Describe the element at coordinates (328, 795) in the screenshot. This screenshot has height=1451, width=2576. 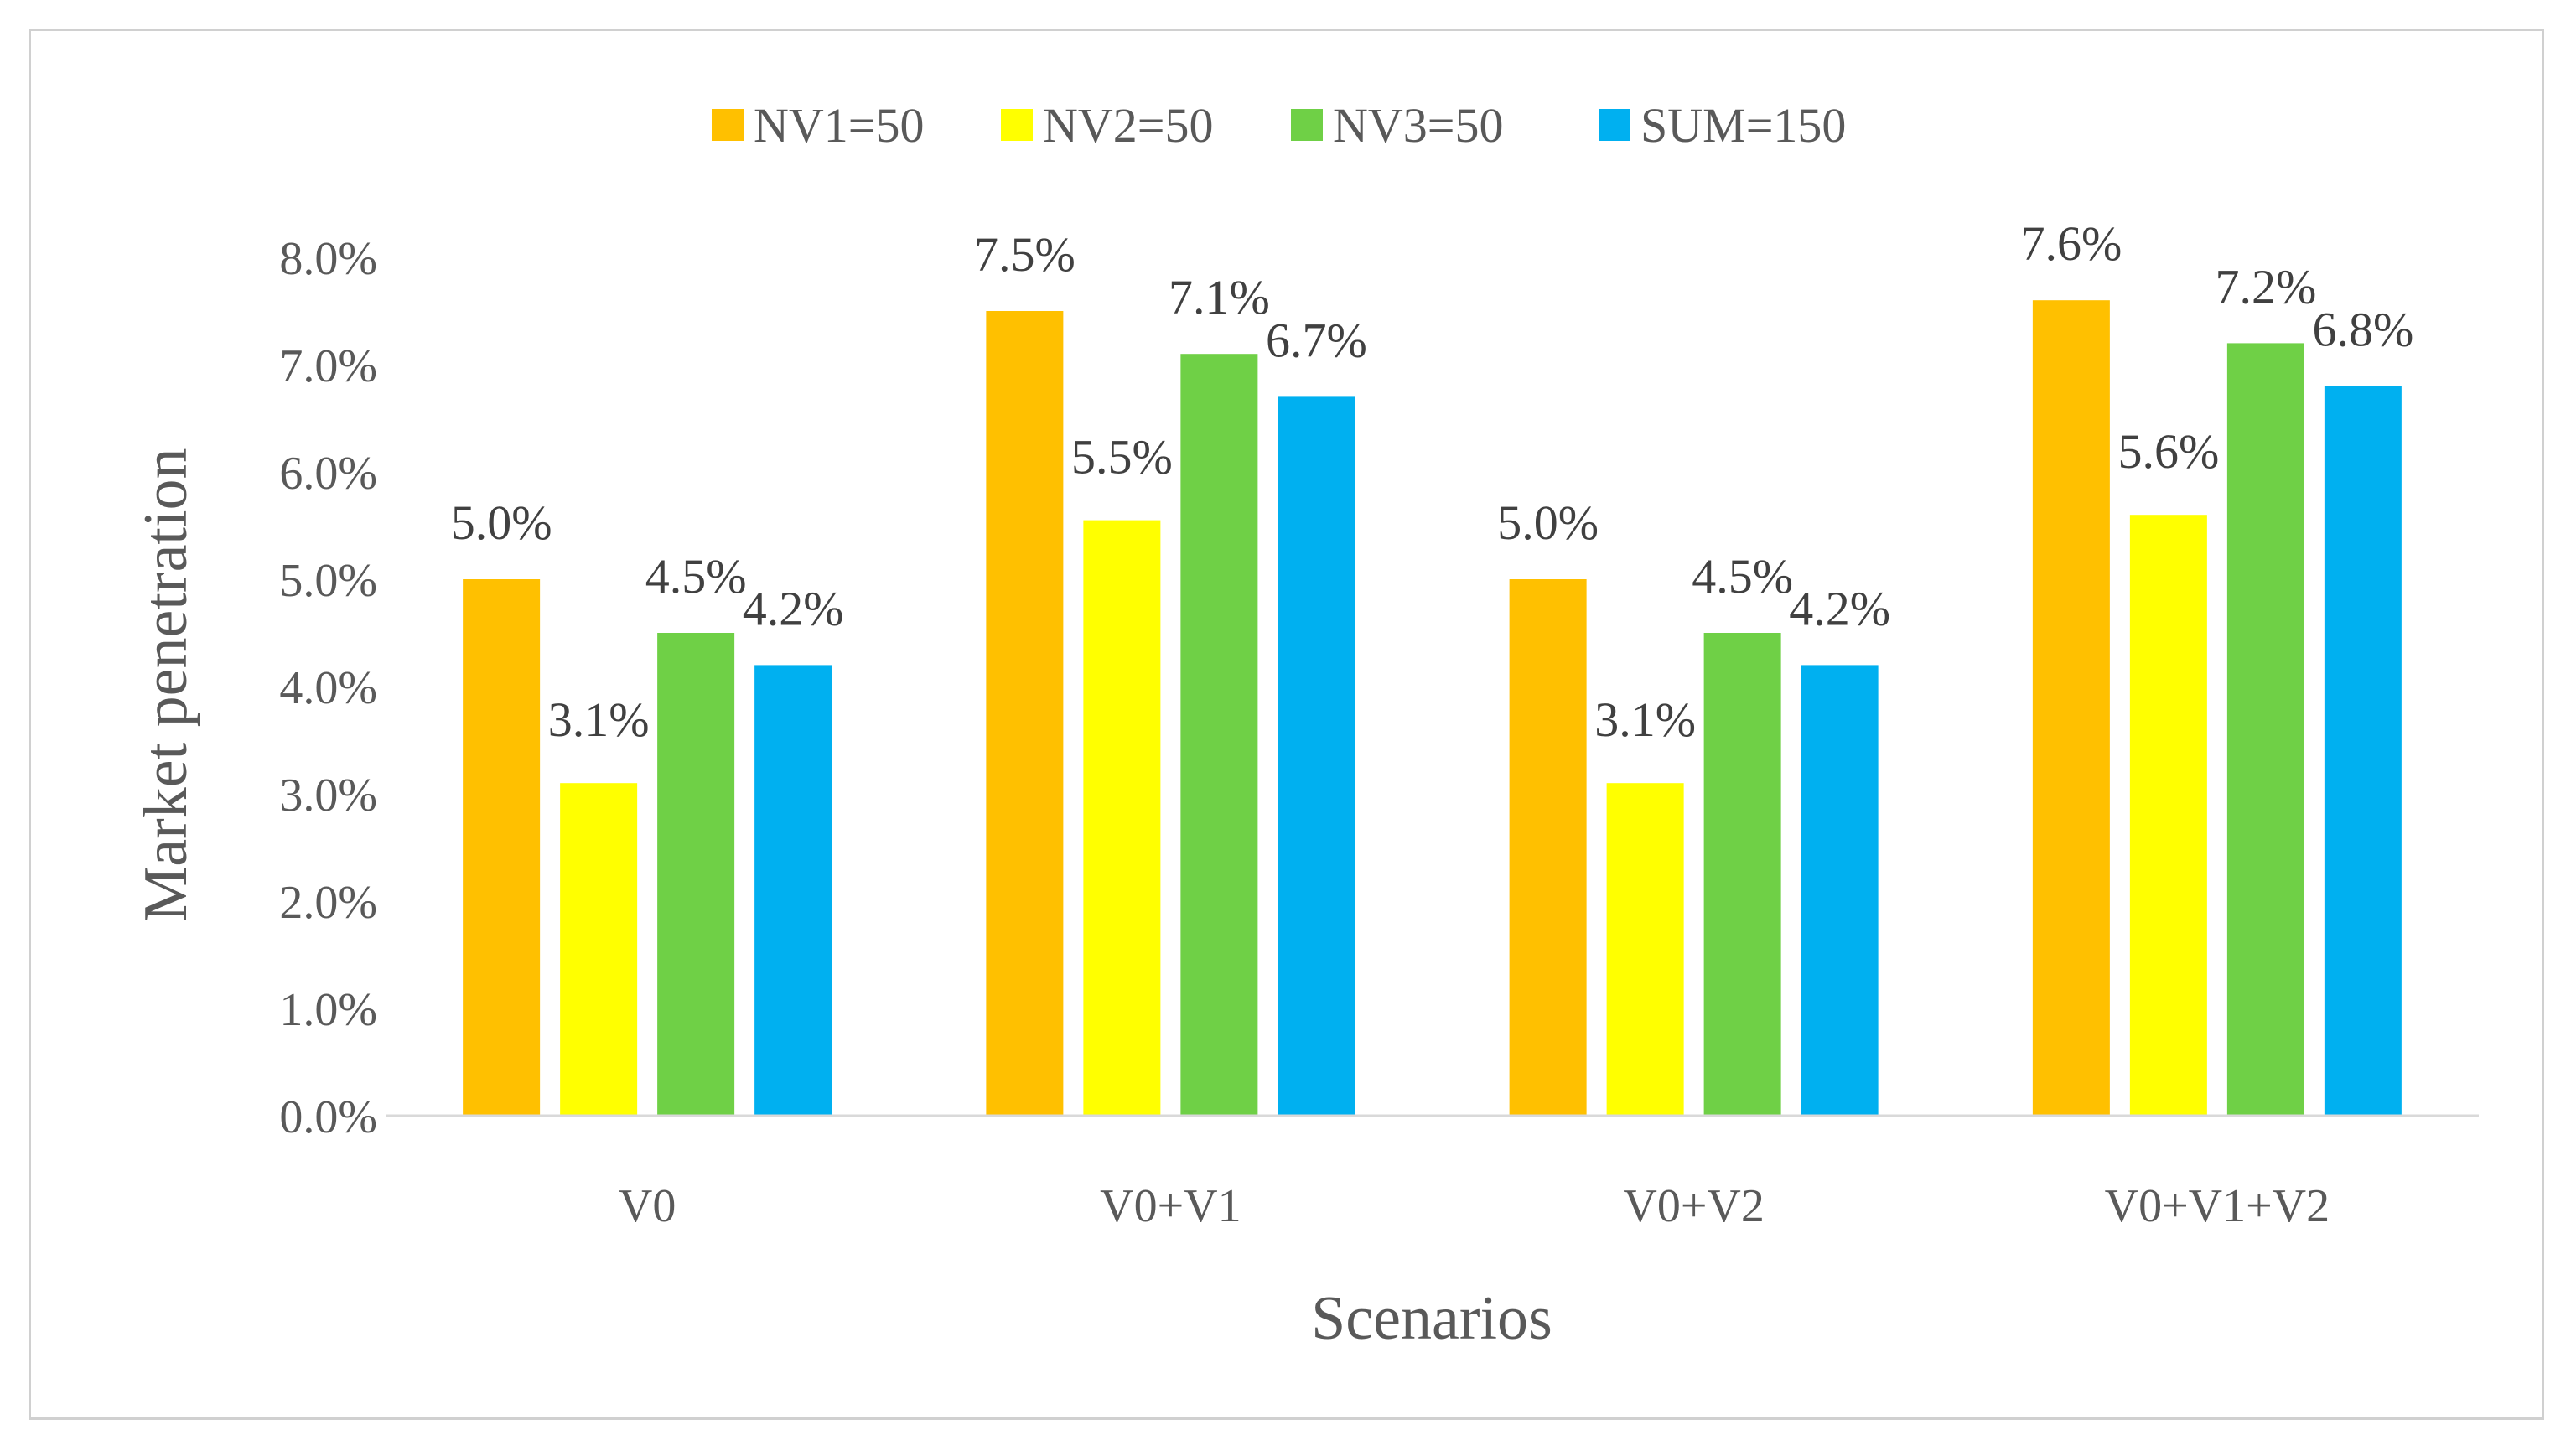
I see `y-tick-label: 3.0%` at that location.